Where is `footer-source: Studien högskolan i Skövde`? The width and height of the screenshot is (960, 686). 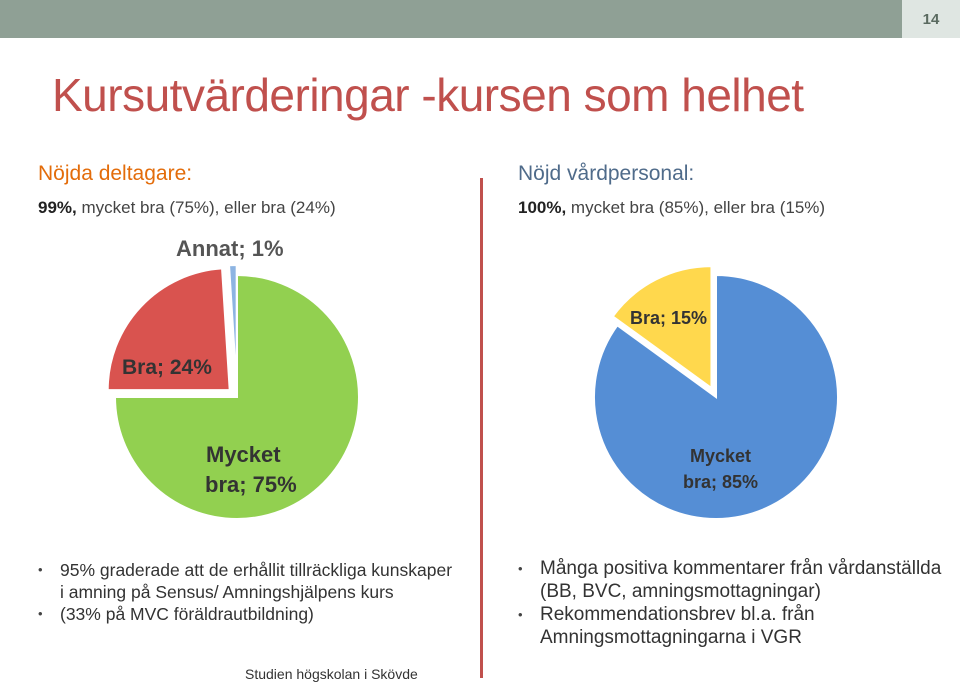
footer-source: Studien högskolan i Skövde is located at coordinates (331, 674).